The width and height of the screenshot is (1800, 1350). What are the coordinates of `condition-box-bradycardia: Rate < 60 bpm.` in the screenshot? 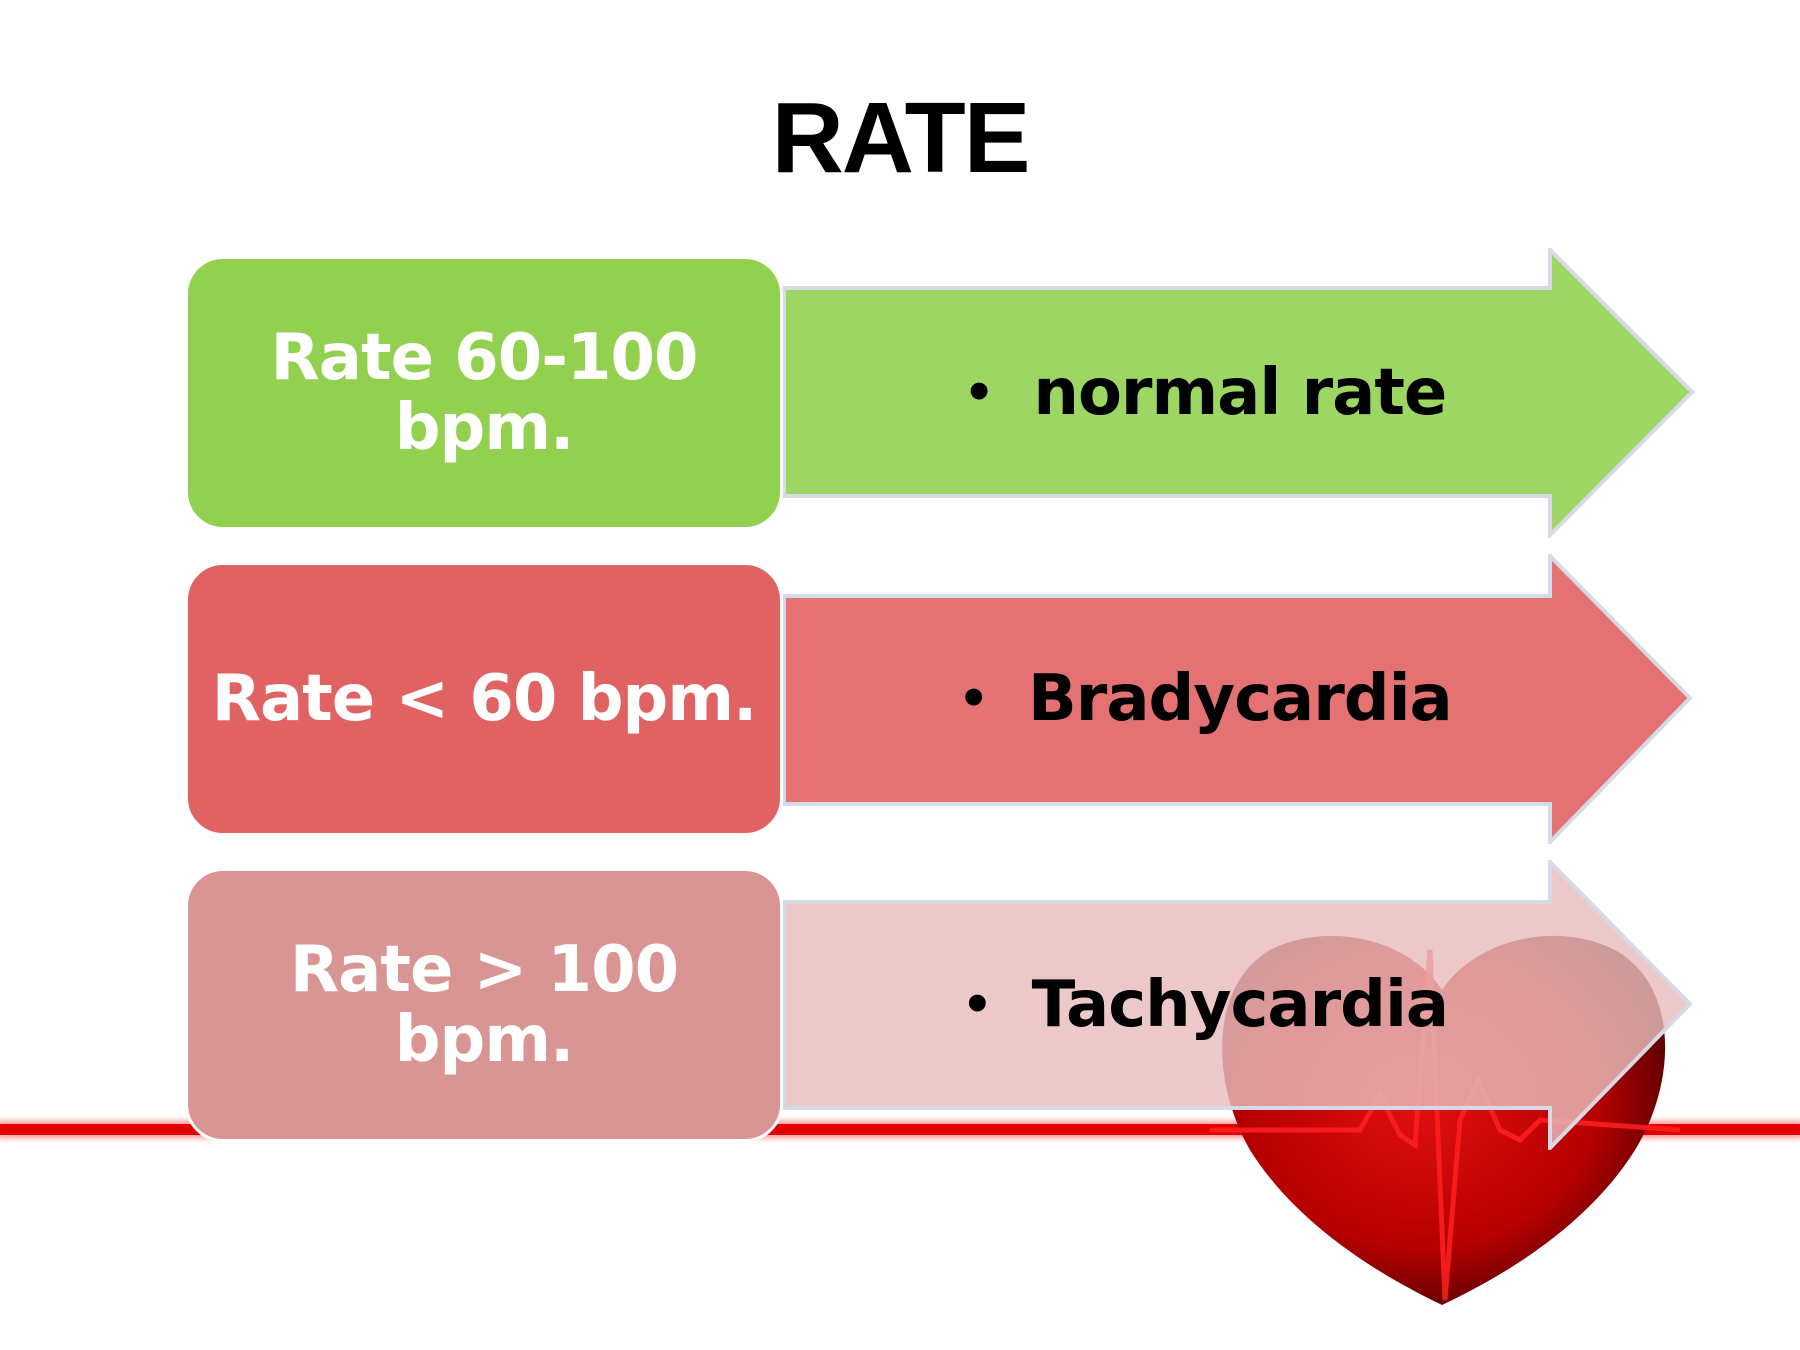 It's located at (484, 699).